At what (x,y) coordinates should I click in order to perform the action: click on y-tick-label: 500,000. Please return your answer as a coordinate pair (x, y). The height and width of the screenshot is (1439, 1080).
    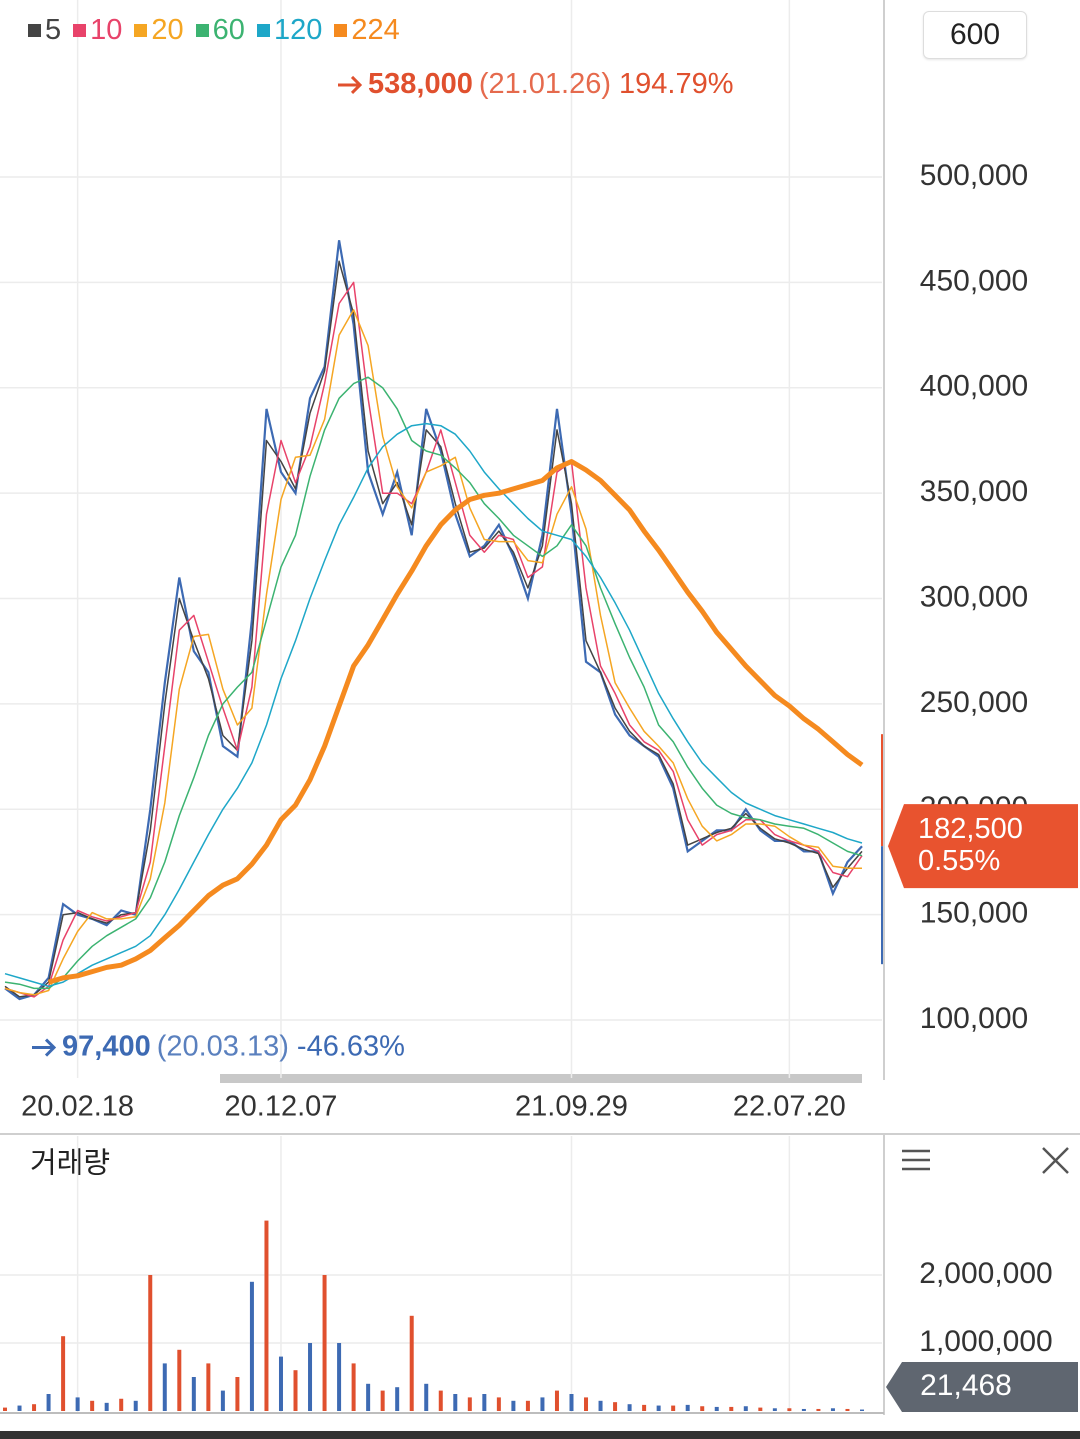
    Looking at the image, I should click on (974, 175).